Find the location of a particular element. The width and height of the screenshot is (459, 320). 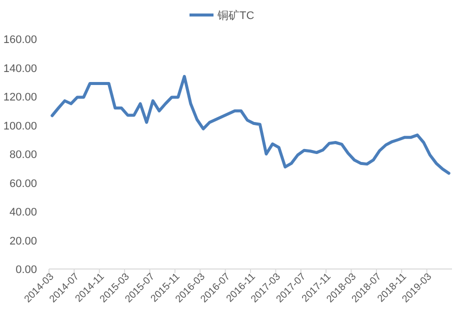

y-tick-label: 140.00 is located at coordinates (20, 68).